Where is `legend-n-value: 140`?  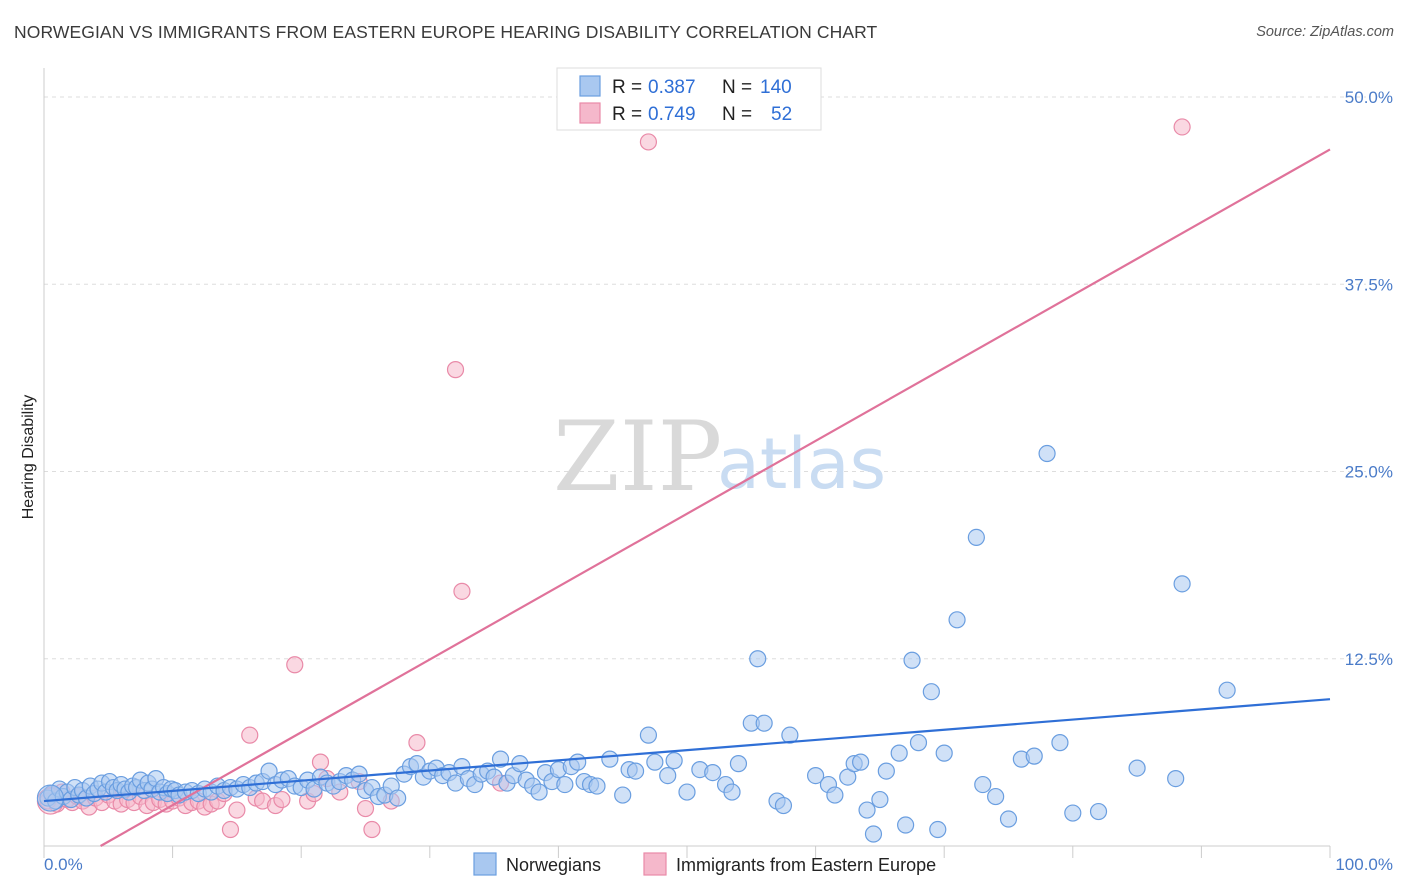 legend-n-value: 140 is located at coordinates (776, 87).